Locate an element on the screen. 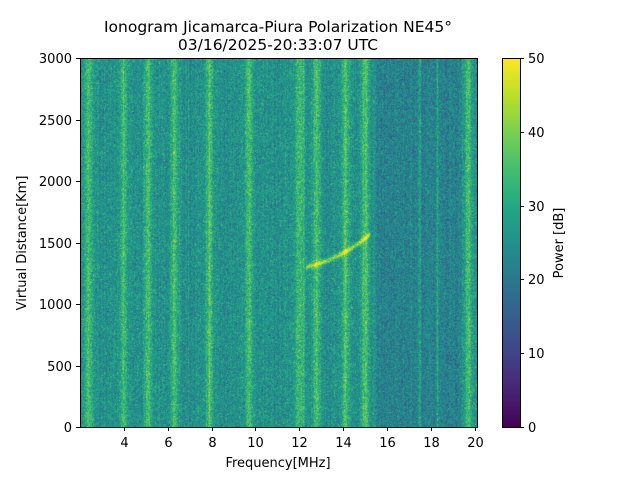 Image resolution: width=640 pixels, height=480 pixels. y-tick-label: 2500 is located at coordinates (55, 121).